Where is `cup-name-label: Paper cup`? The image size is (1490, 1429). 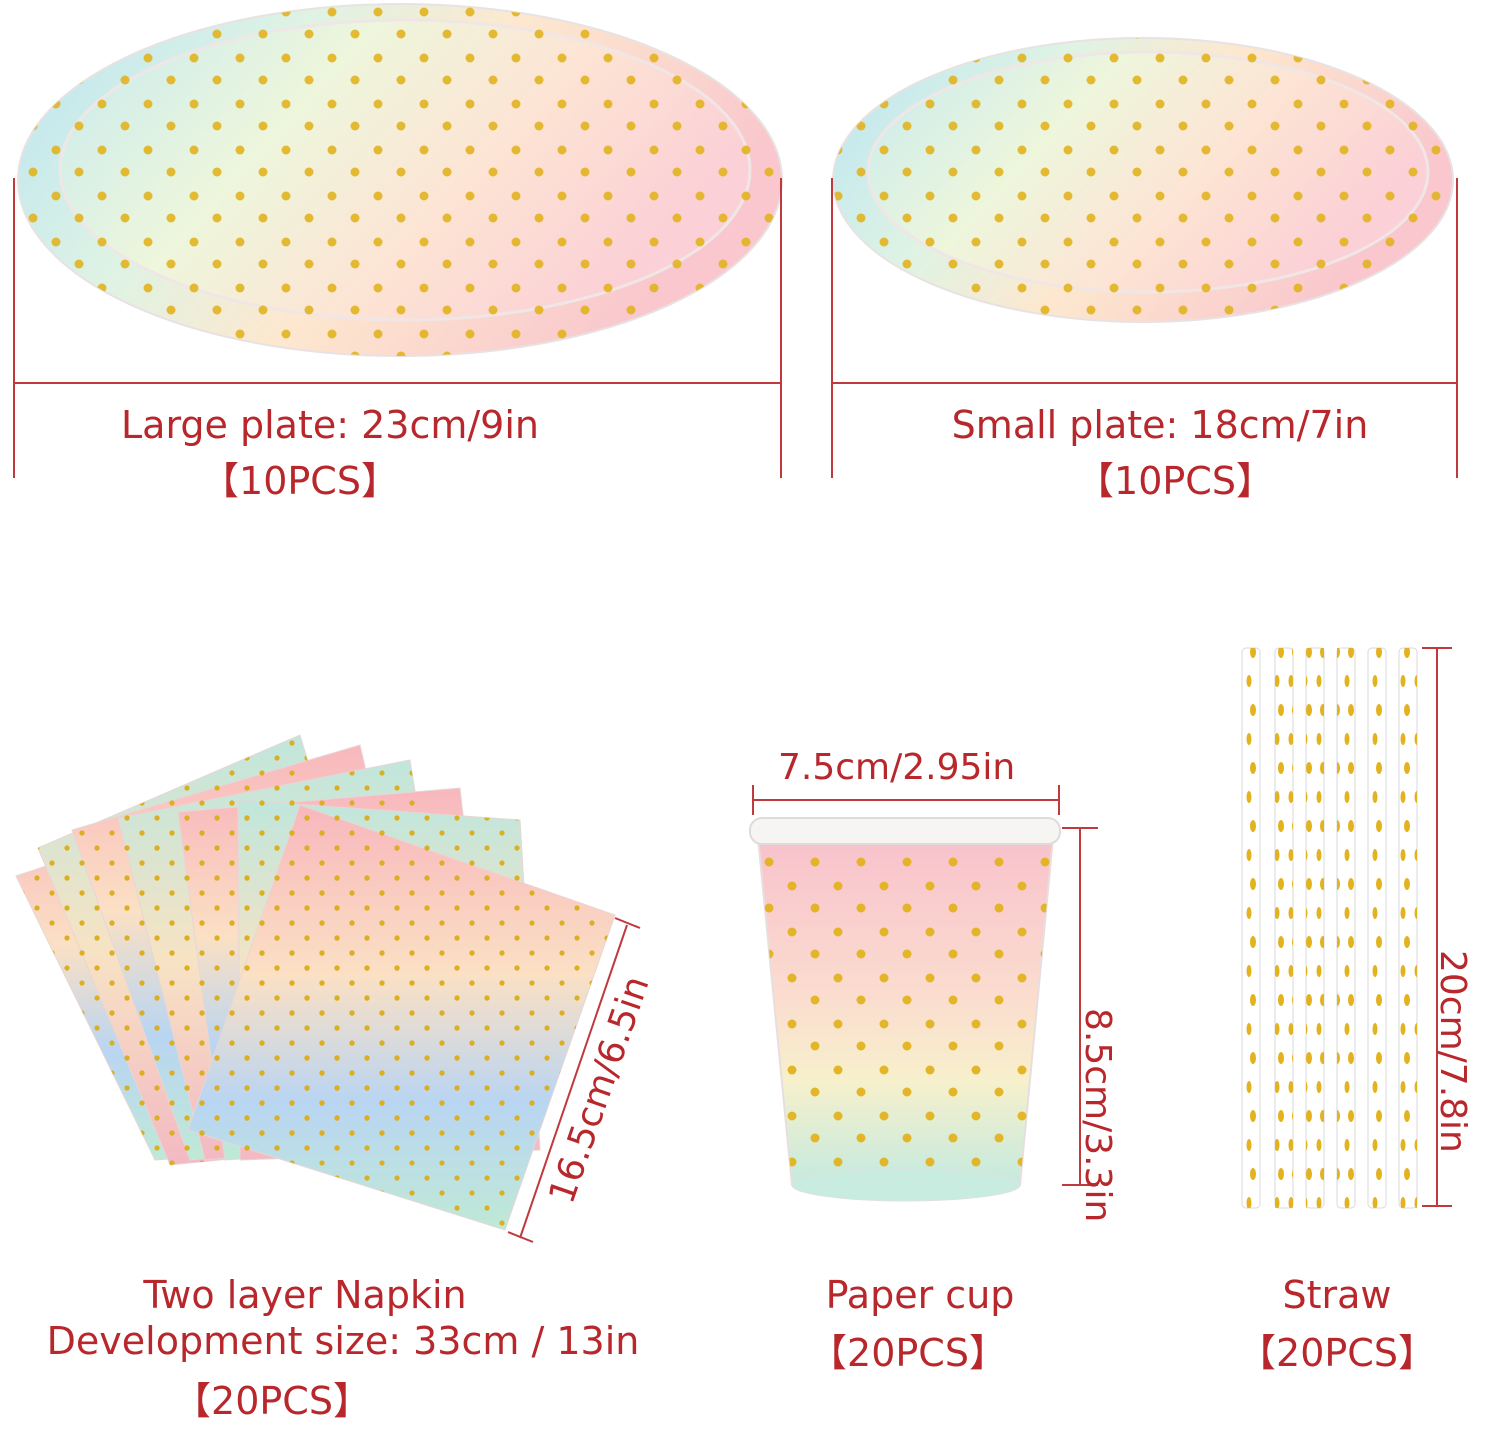
cup-name-label: Paper cup is located at coordinates (920, 1295).